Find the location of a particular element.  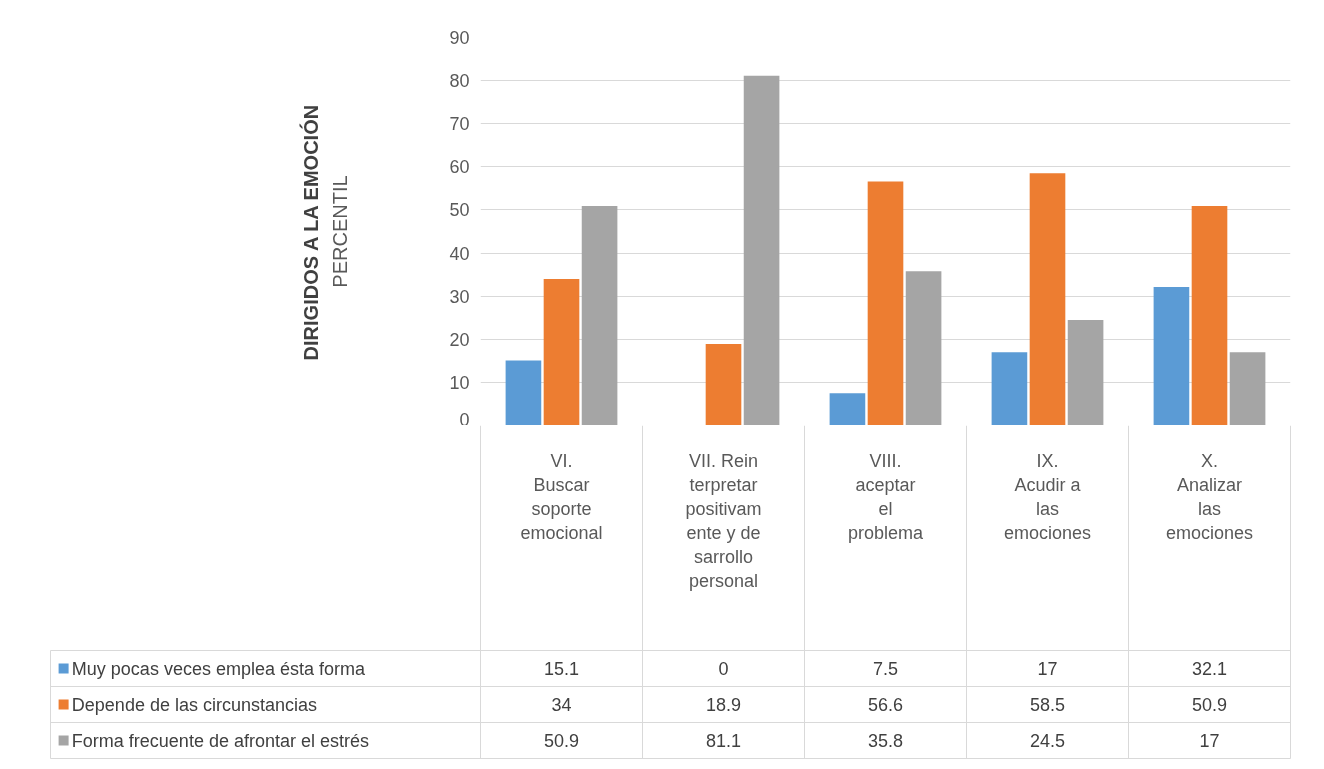

data-label: 58.5 is located at coordinates (1047, 705).